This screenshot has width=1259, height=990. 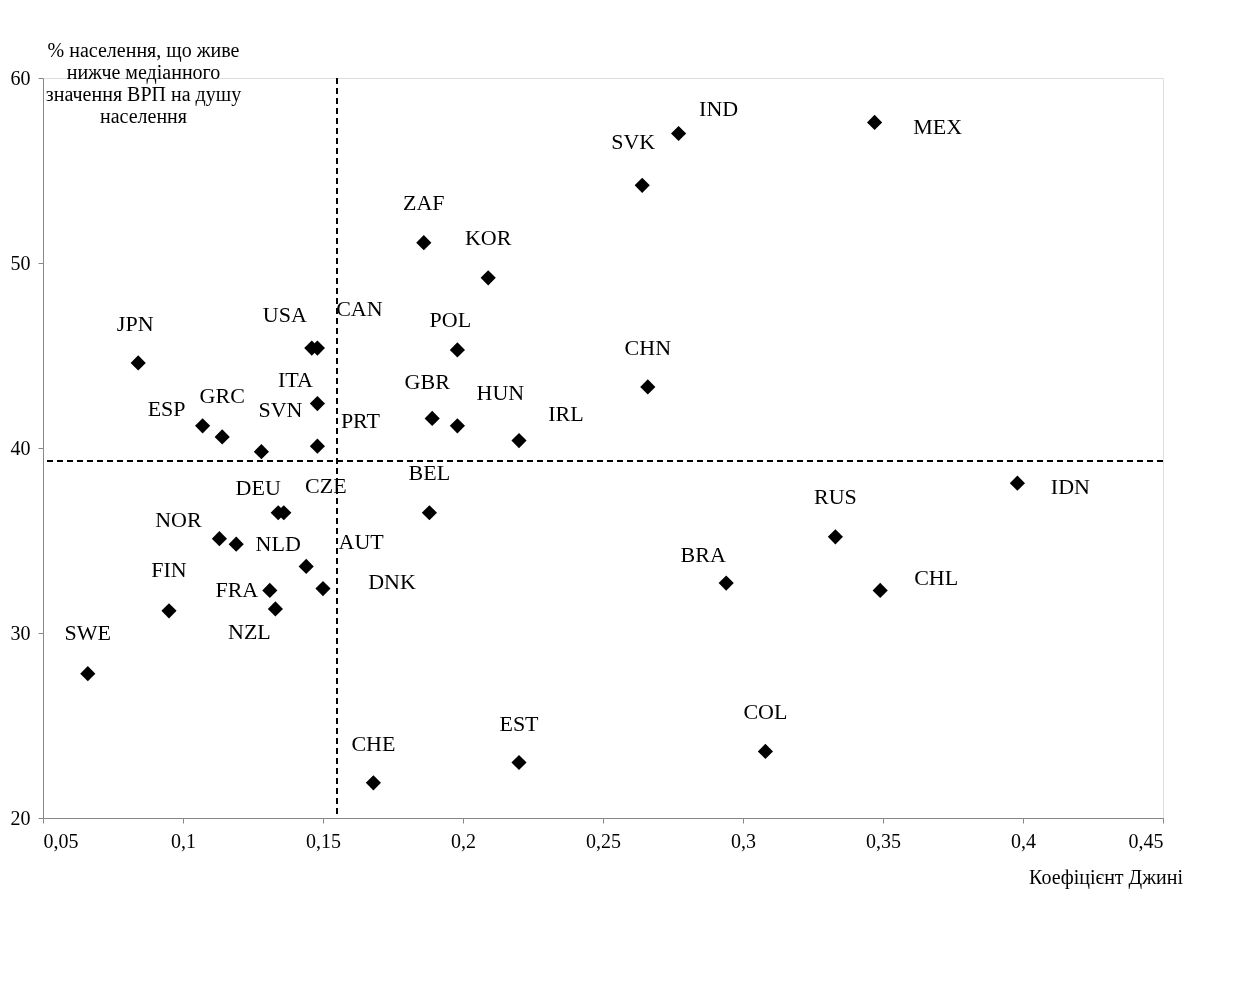 I want to click on data-label: IRL, so click(x=566, y=413).